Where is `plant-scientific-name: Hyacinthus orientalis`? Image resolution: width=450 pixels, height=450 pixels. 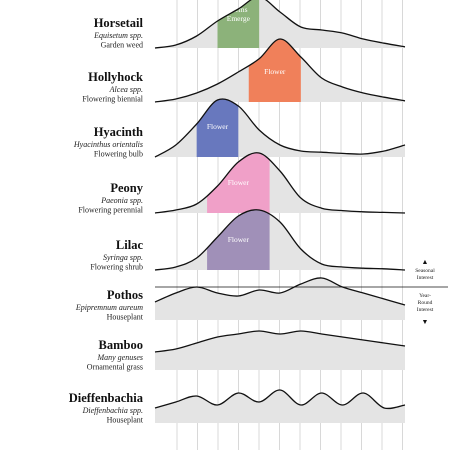 plant-scientific-name: Hyacinthus orientalis is located at coordinates (108, 144).